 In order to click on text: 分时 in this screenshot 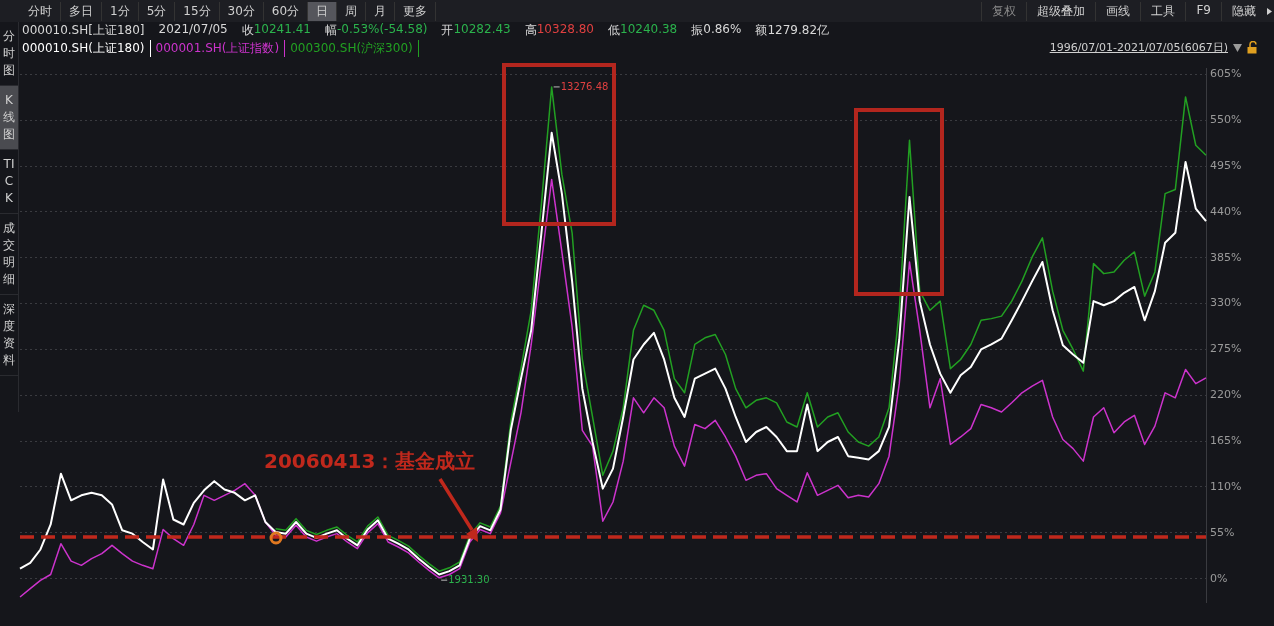, I will do `click(40, 11)`.